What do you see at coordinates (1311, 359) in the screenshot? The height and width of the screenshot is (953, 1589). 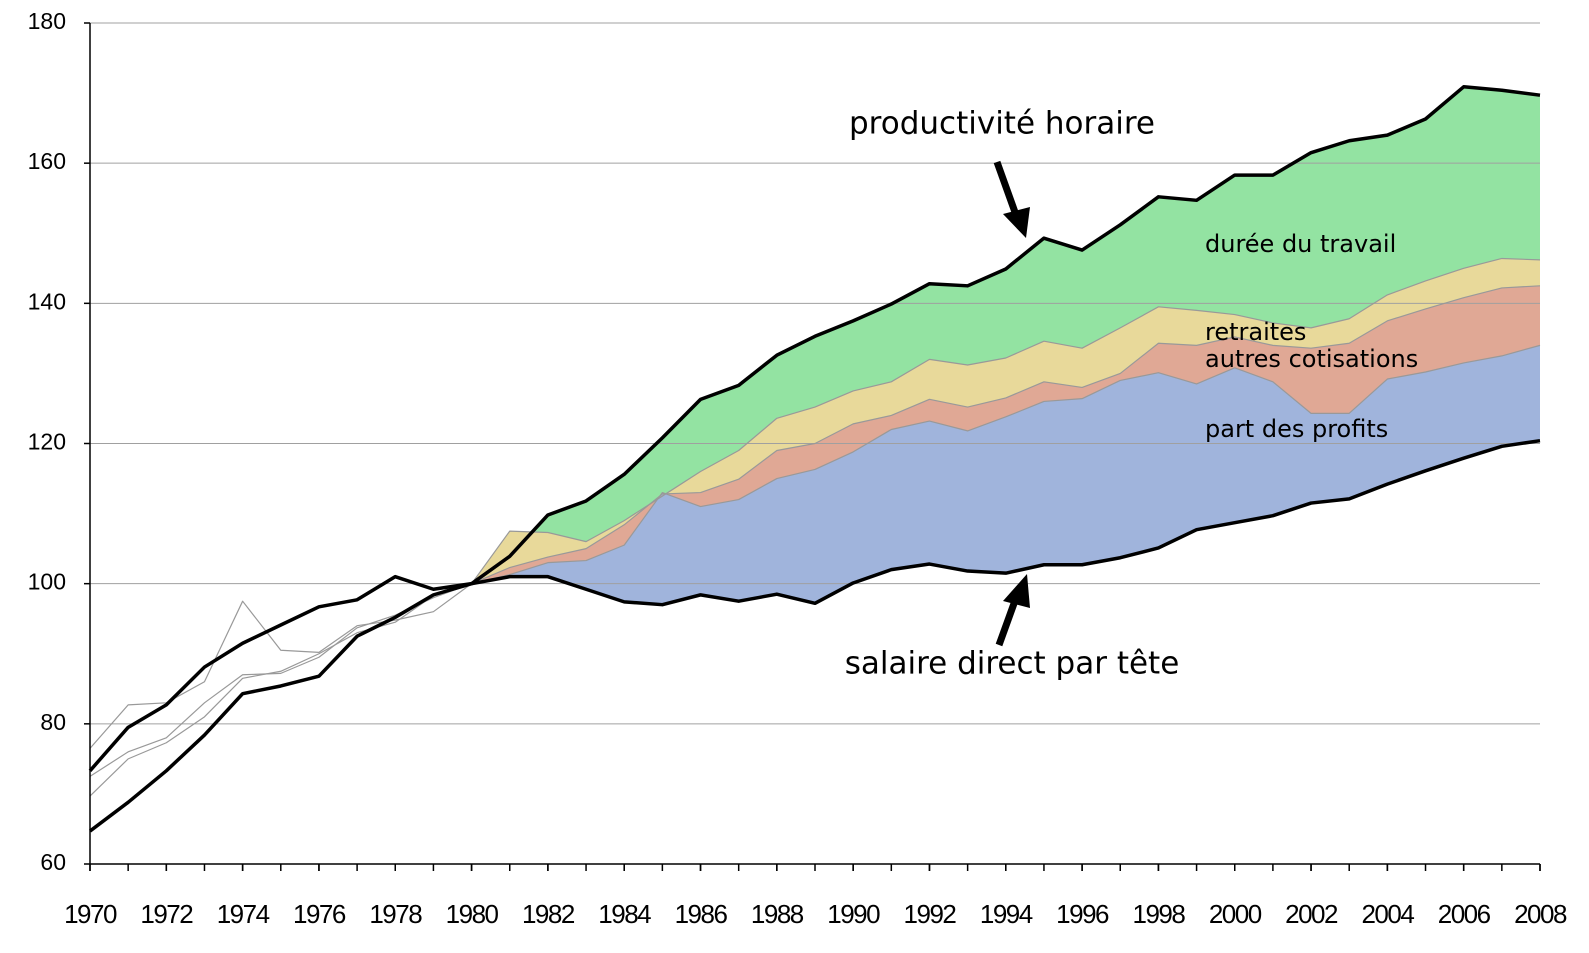 I see `band-label: autres cotisations` at bounding box center [1311, 359].